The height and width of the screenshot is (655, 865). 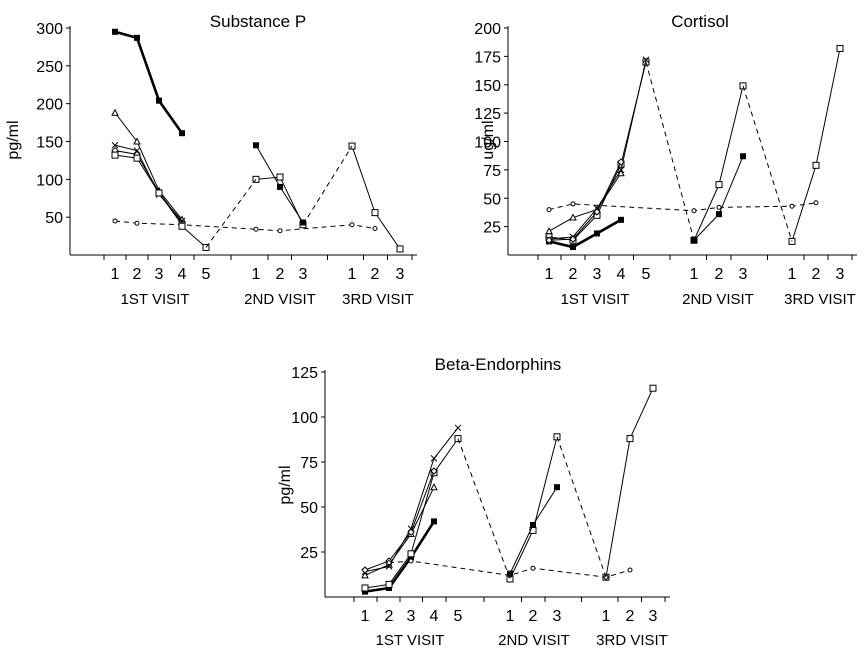 I want to click on y-tick-label: 25, so click(x=309, y=553).